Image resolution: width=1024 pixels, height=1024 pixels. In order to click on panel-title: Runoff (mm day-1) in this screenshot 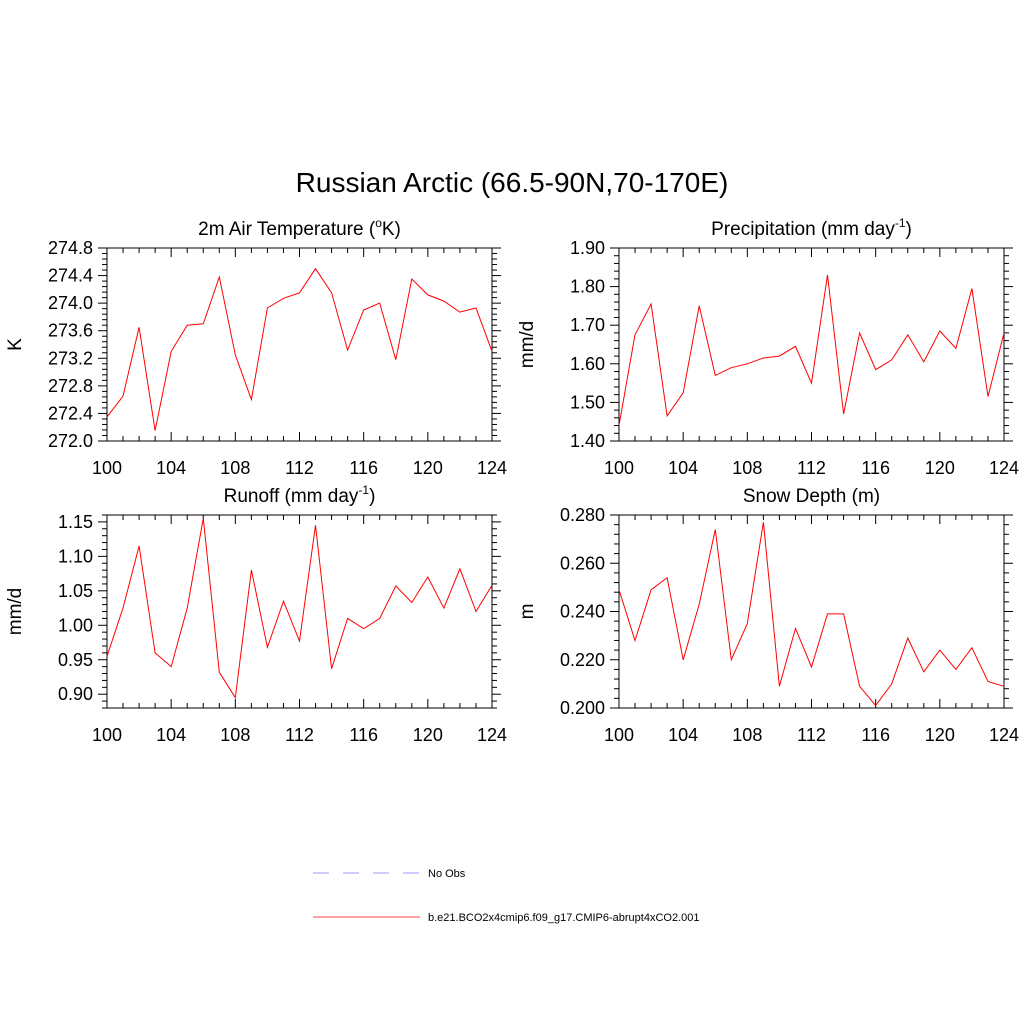, I will do `click(300, 495)`.